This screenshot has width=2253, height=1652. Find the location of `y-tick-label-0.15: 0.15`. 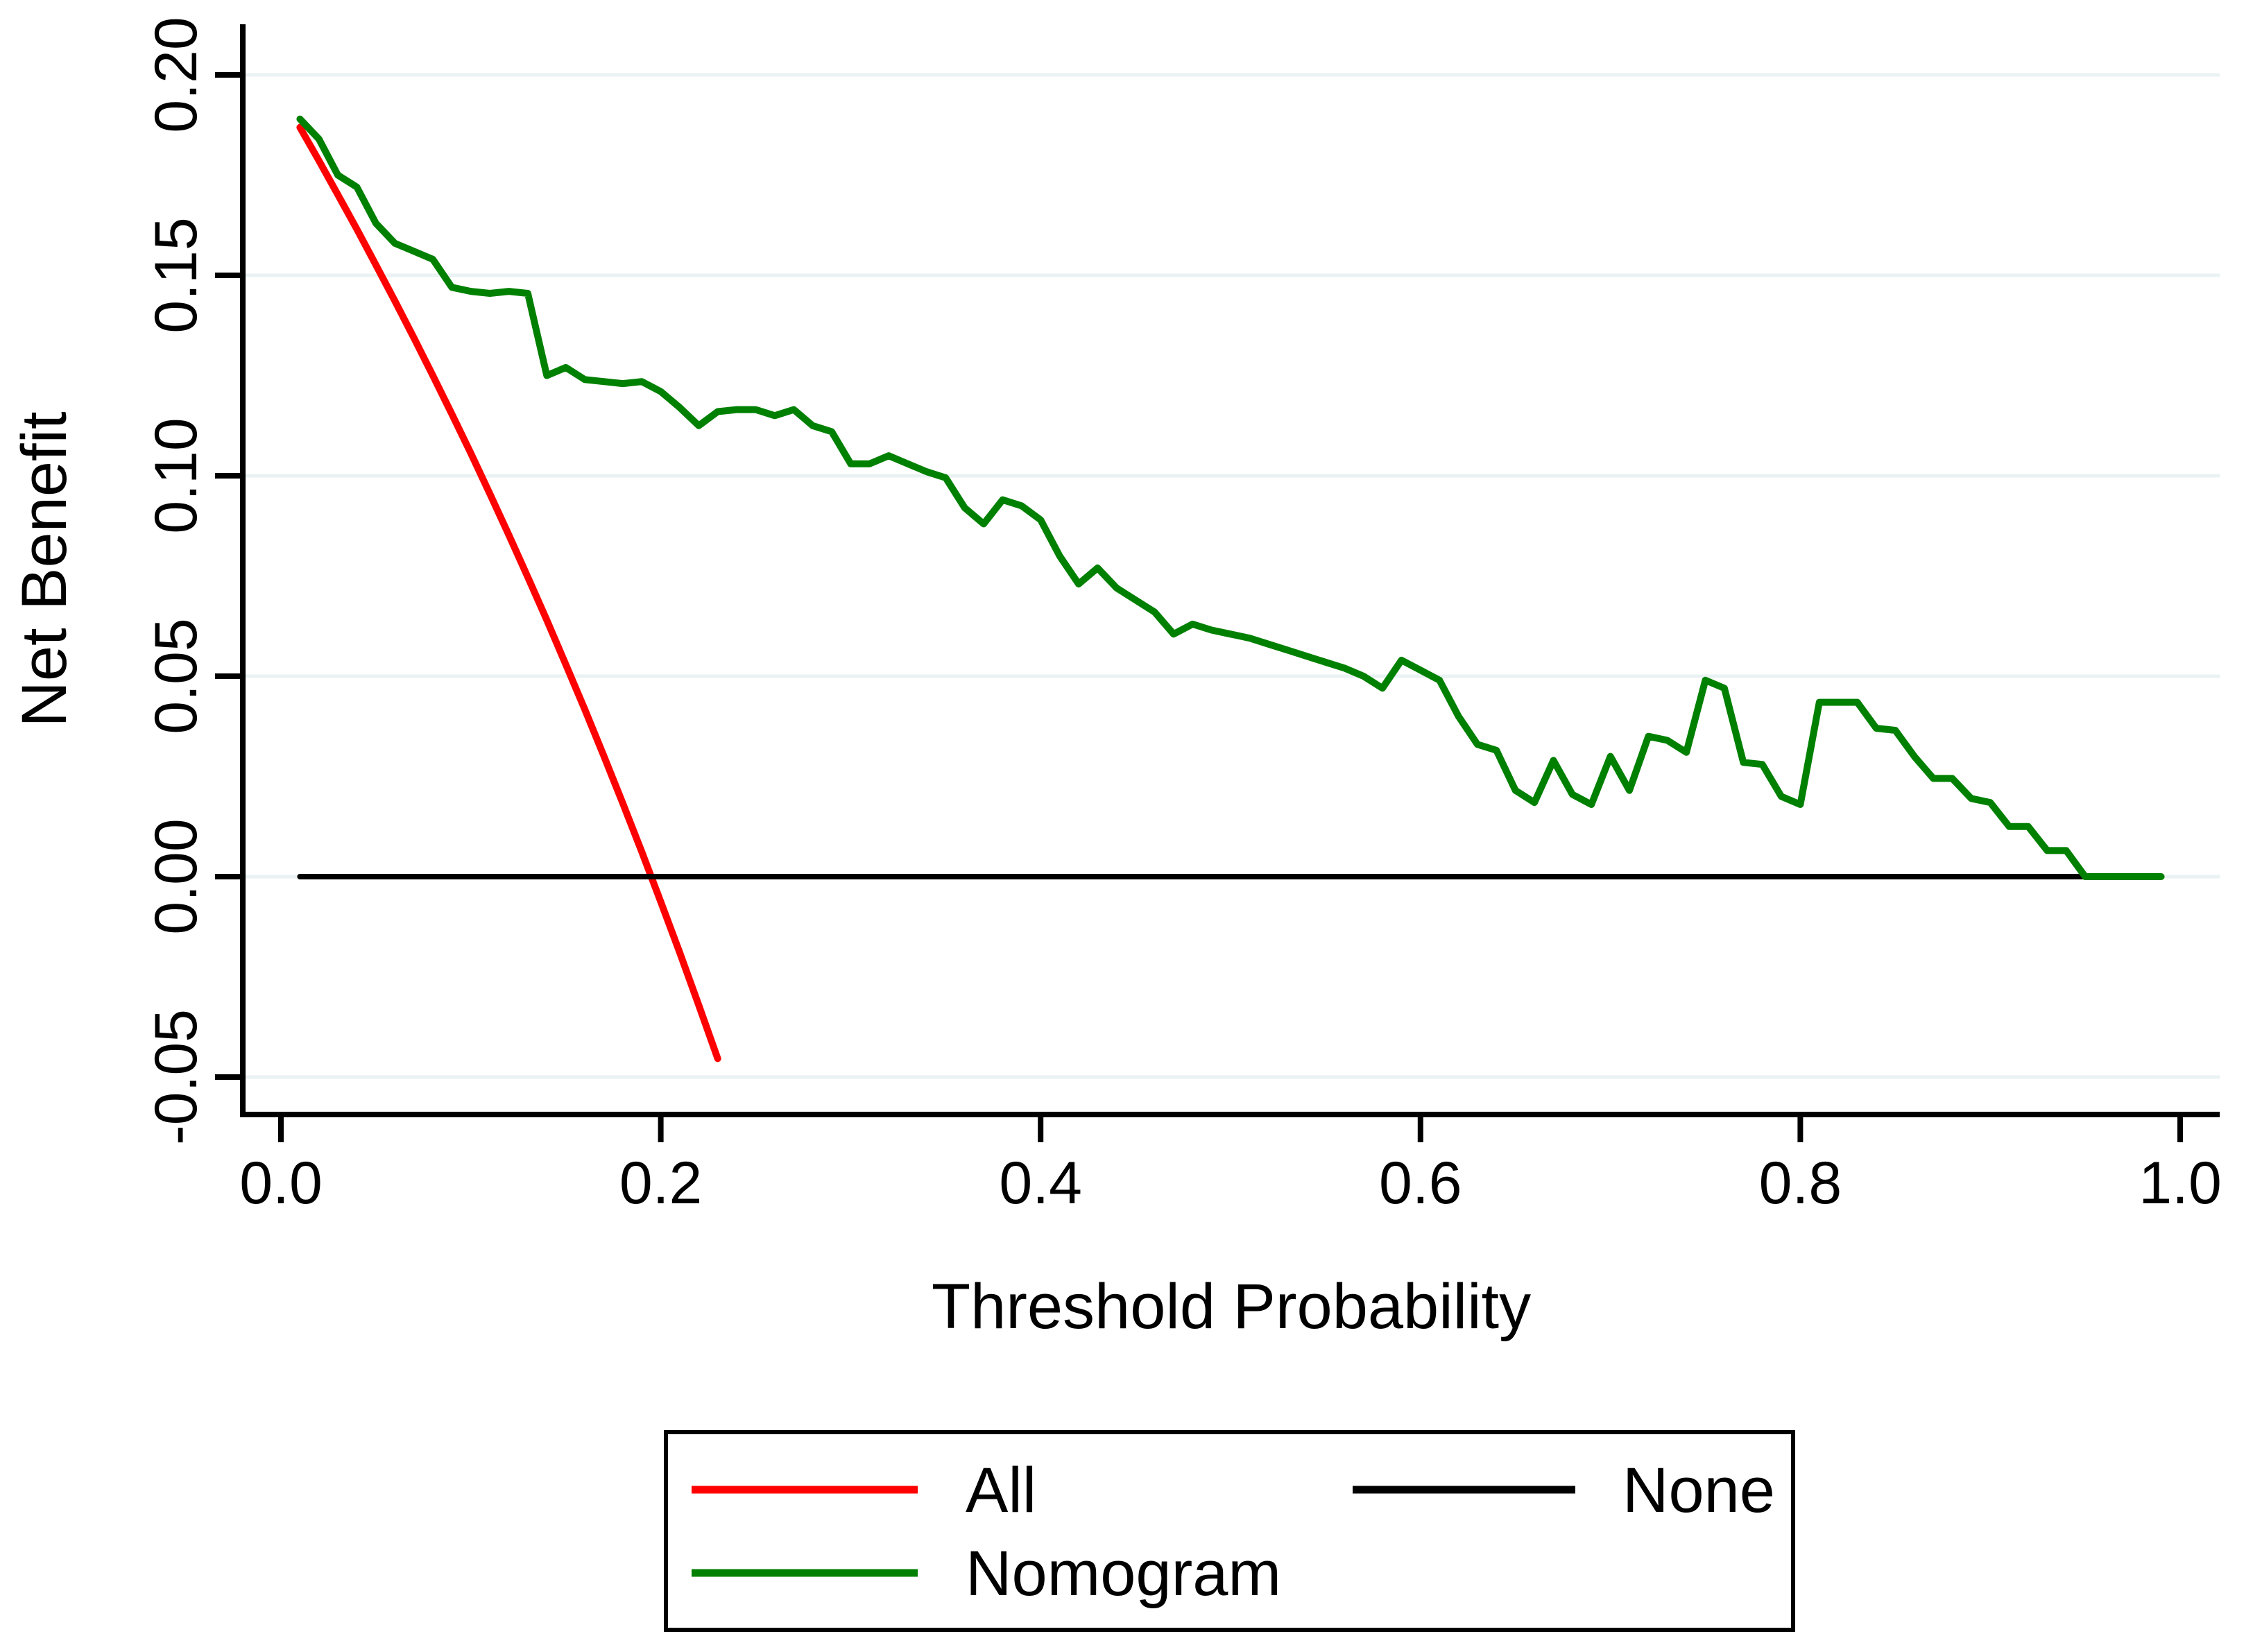

y-tick-label-0.15: 0.15 is located at coordinates (176, 275).